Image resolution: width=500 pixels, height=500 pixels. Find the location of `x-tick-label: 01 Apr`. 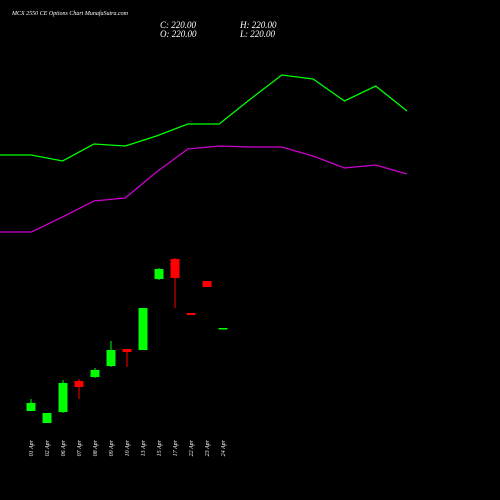

x-tick-label: 01 Apr is located at coordinates (32, 447).